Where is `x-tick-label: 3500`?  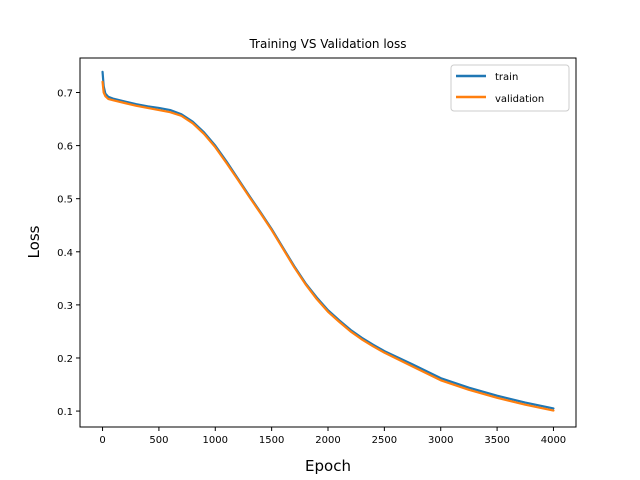
x-tick-label: 3500 is located at coordinates (496, 440).